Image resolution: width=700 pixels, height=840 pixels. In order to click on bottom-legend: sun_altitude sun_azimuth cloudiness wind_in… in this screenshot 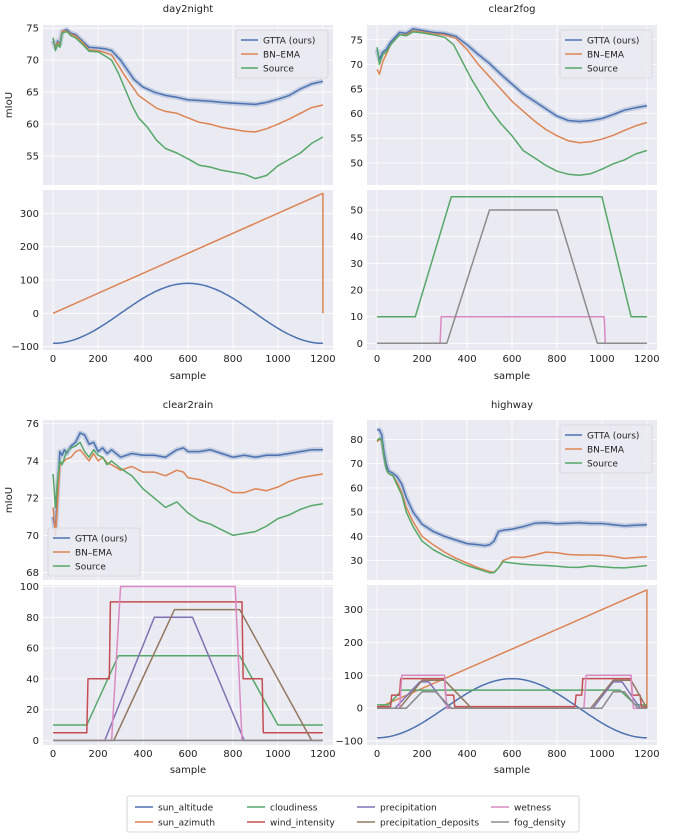, I will do `click(353, 814)`.